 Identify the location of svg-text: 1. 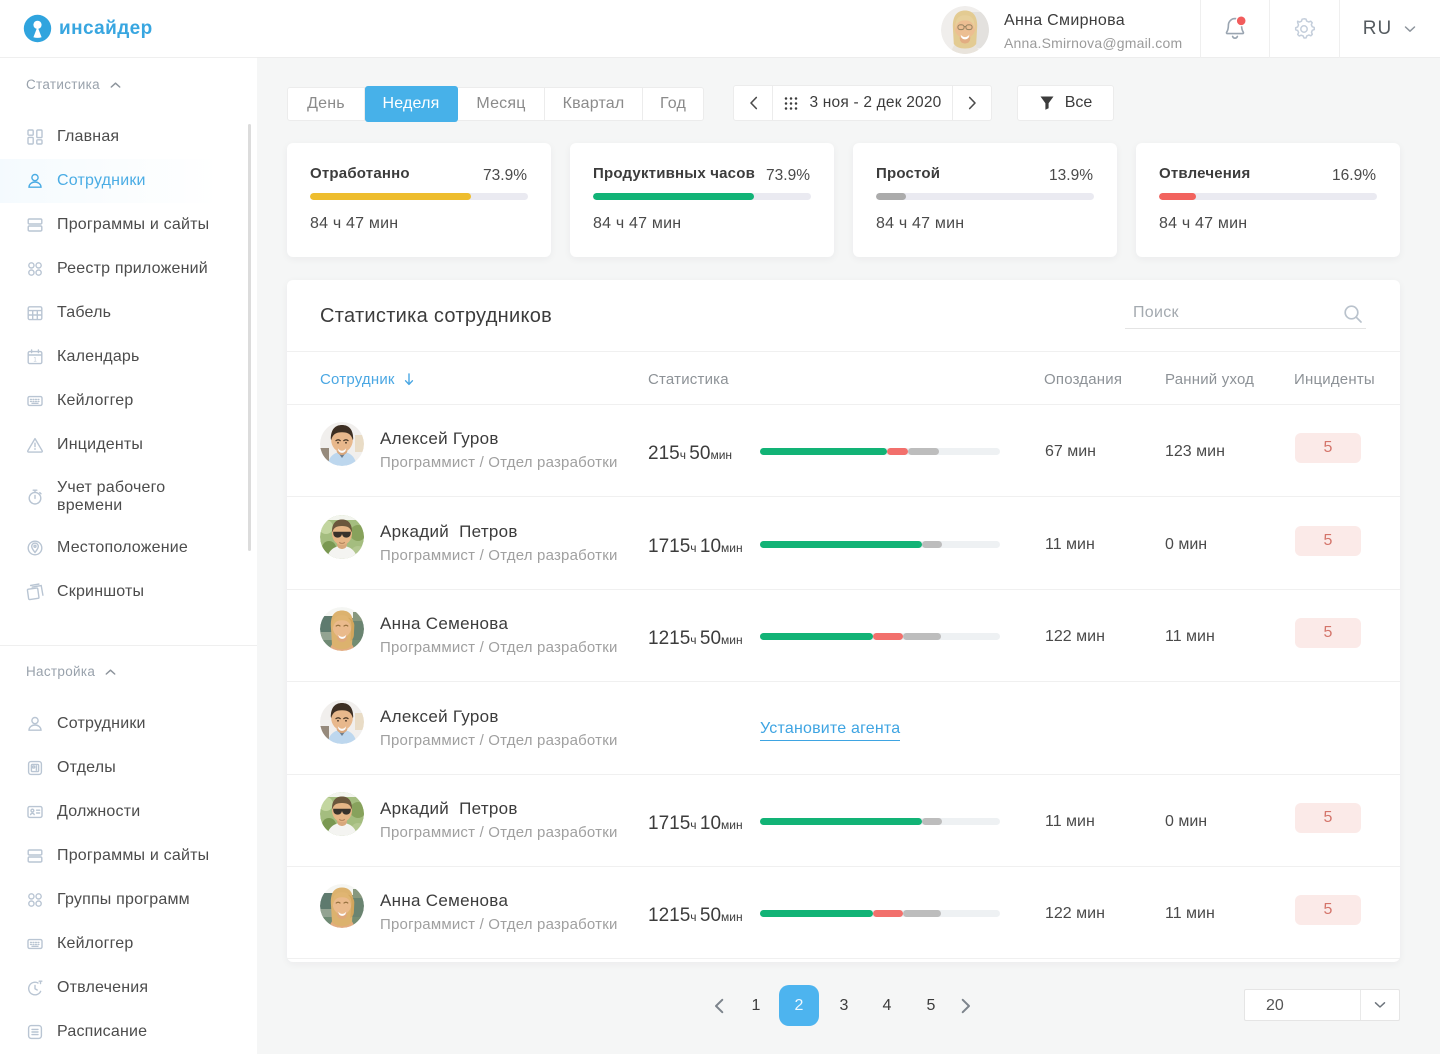
(35, 361).